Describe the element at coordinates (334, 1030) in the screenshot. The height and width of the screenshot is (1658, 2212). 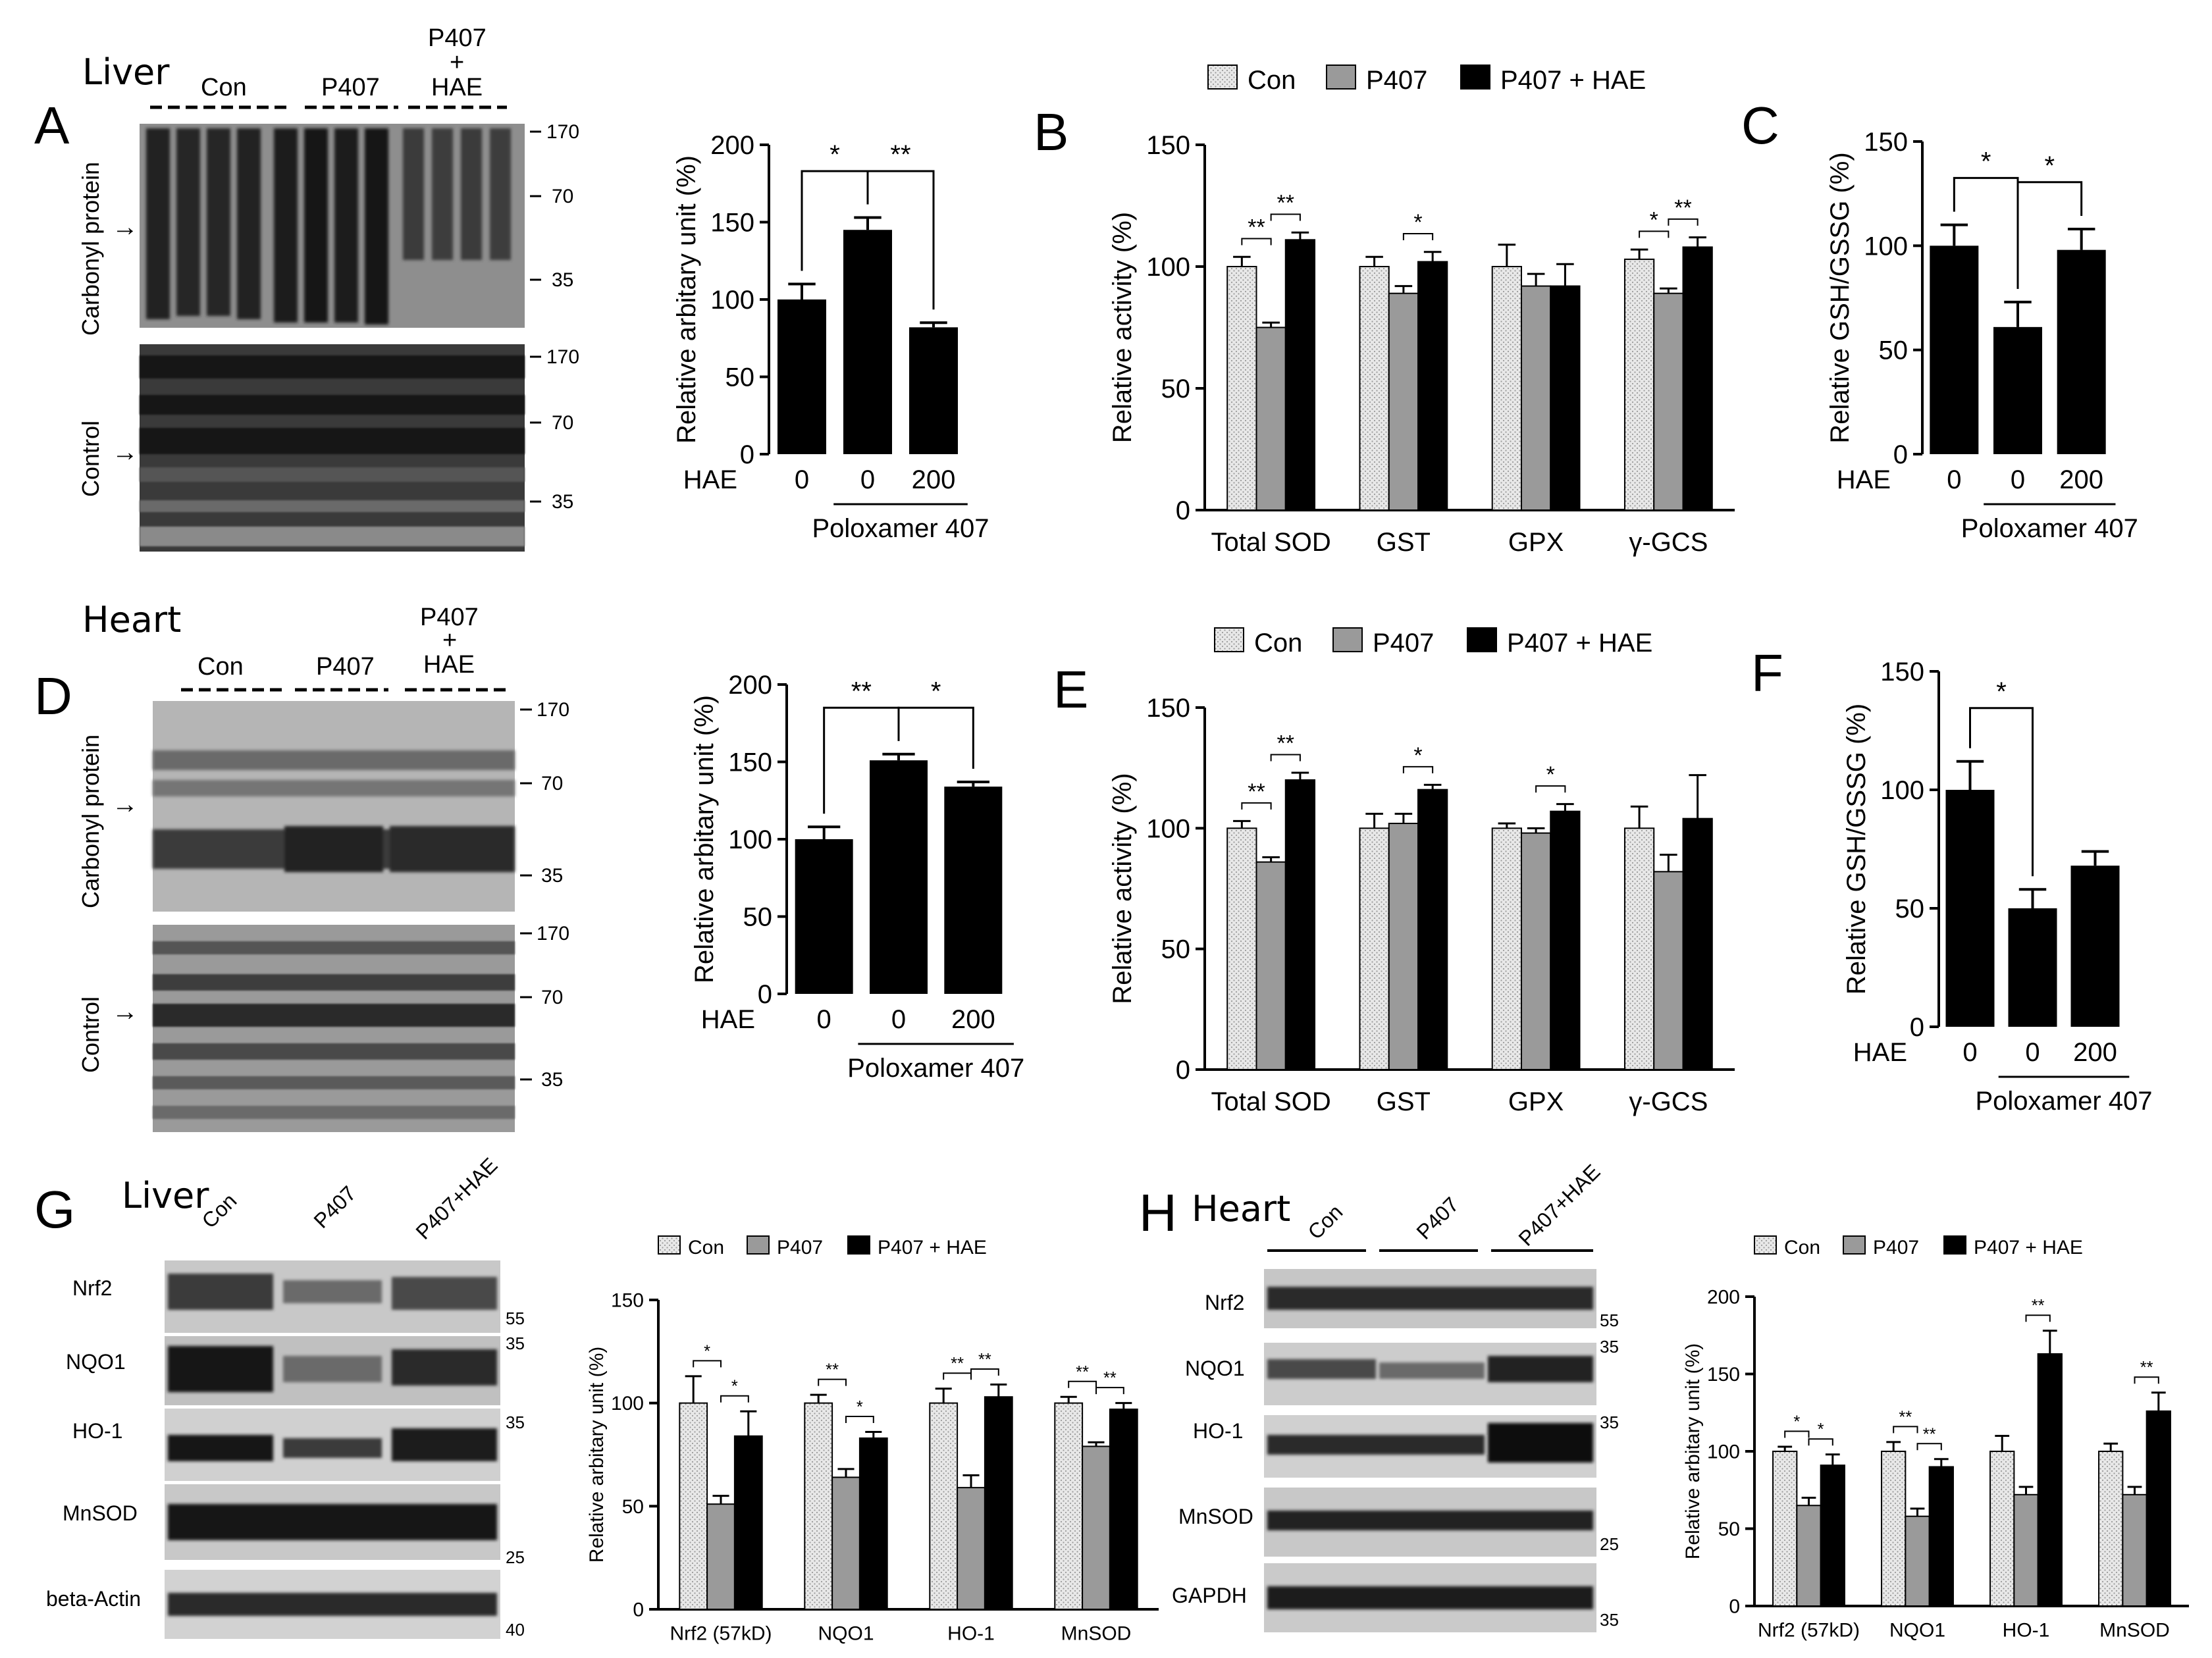
I see `blot-control-d-bands` at that location.